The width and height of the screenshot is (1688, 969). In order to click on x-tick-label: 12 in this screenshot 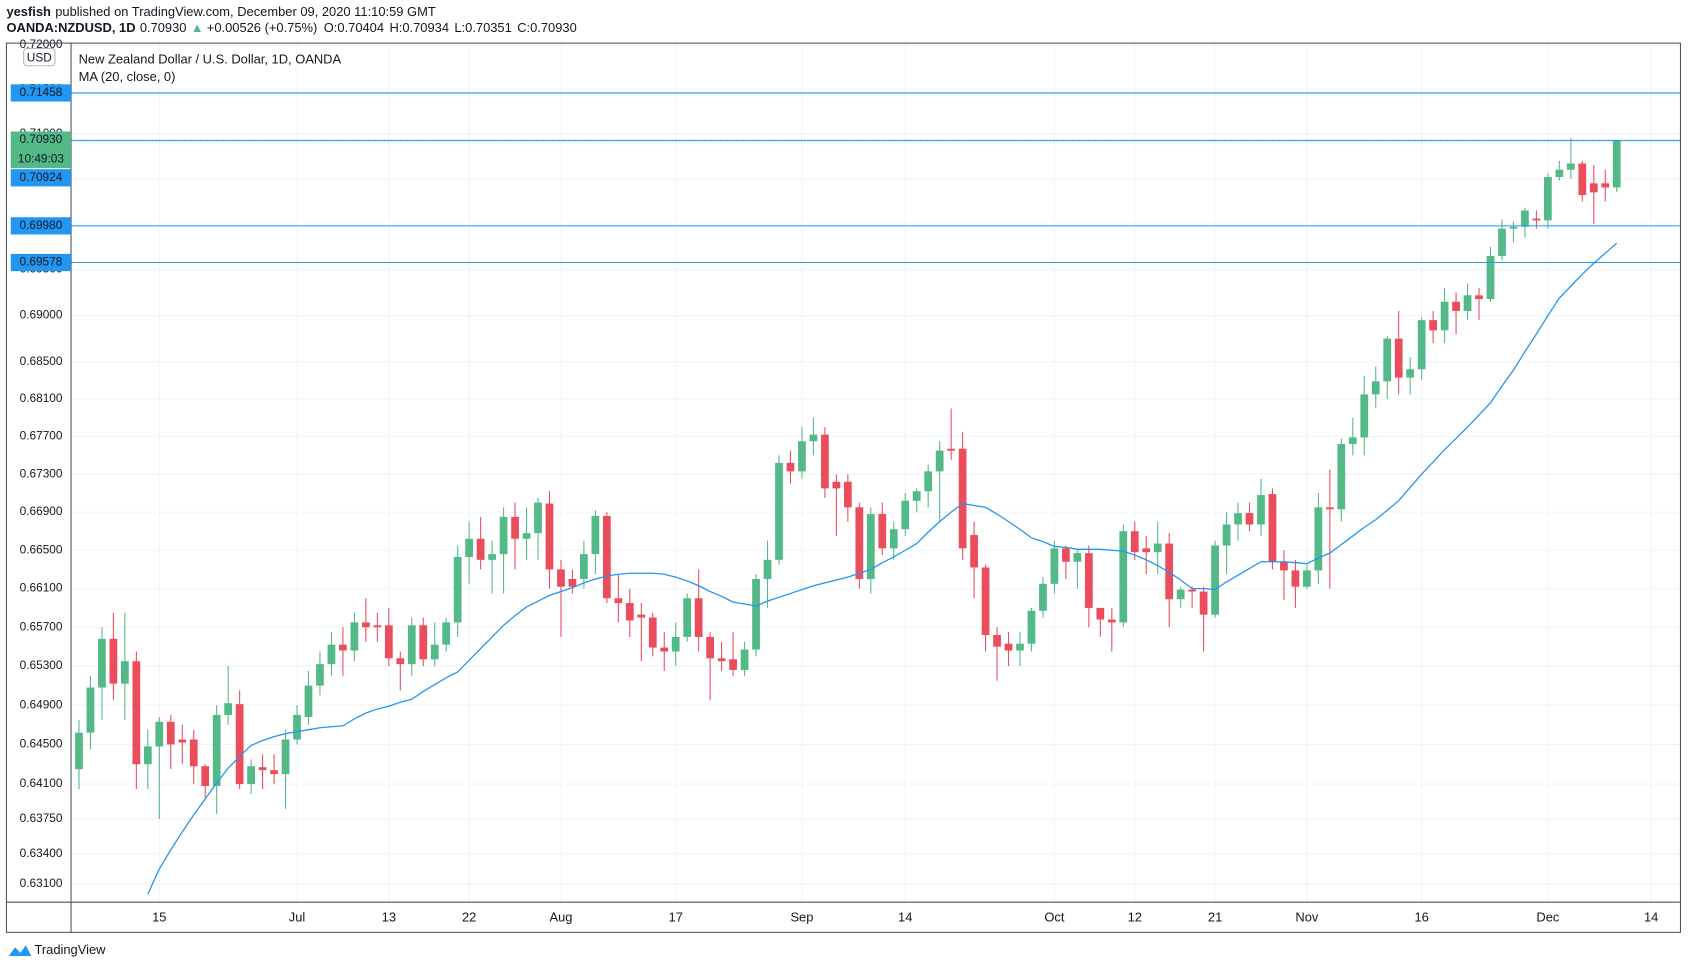, I will do `click(1135, 917)`.